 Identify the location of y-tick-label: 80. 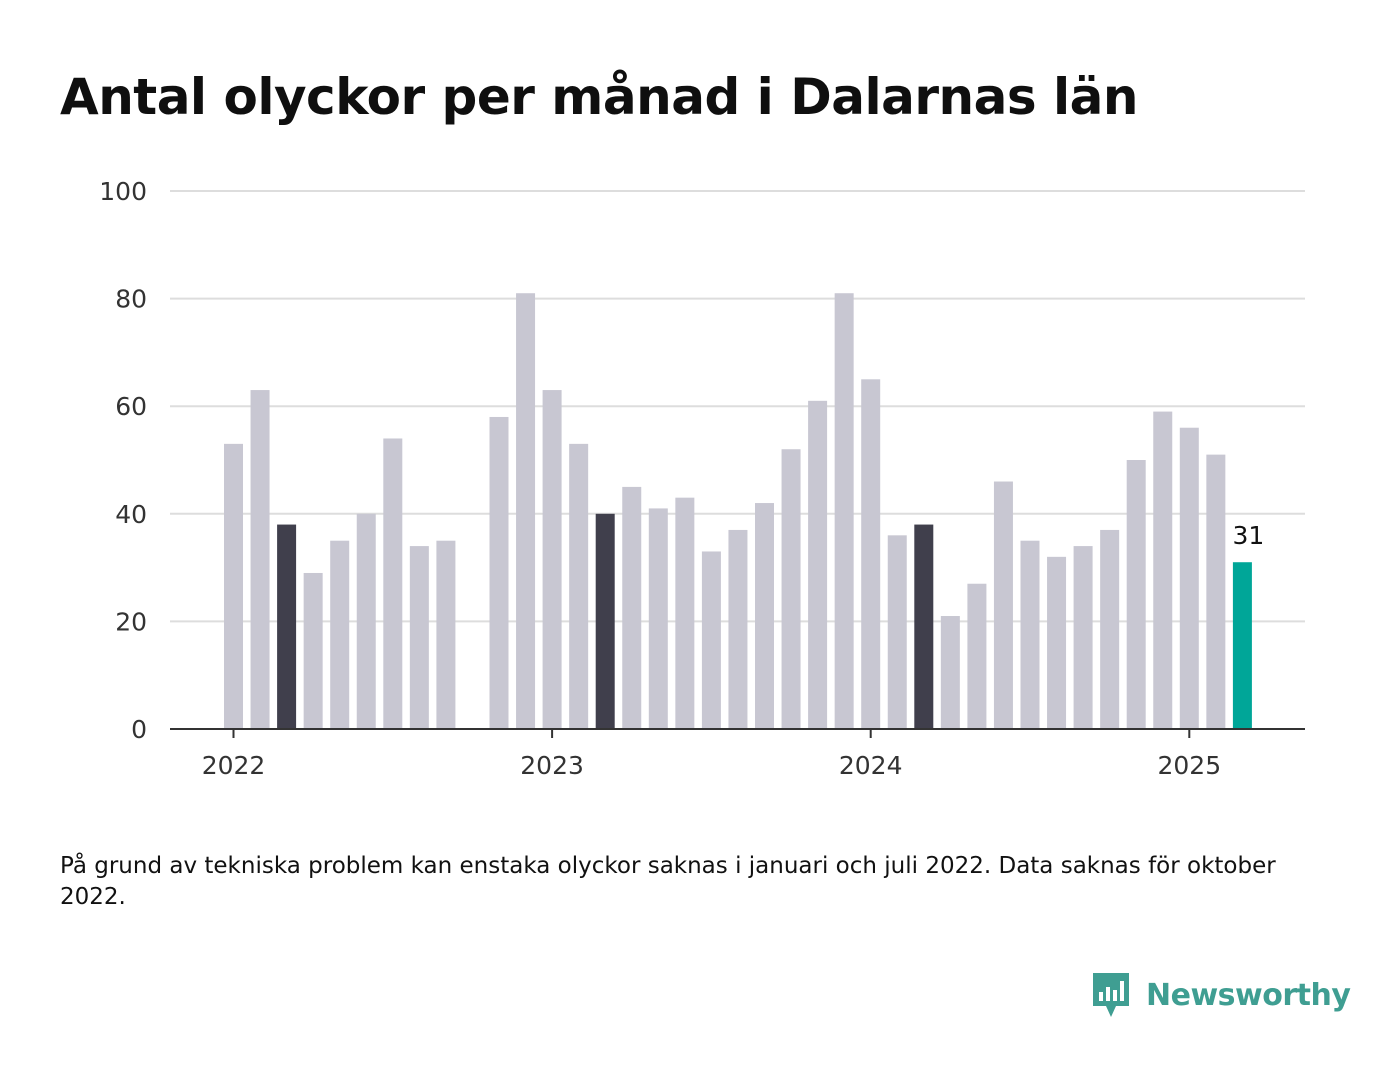
(131, 299).